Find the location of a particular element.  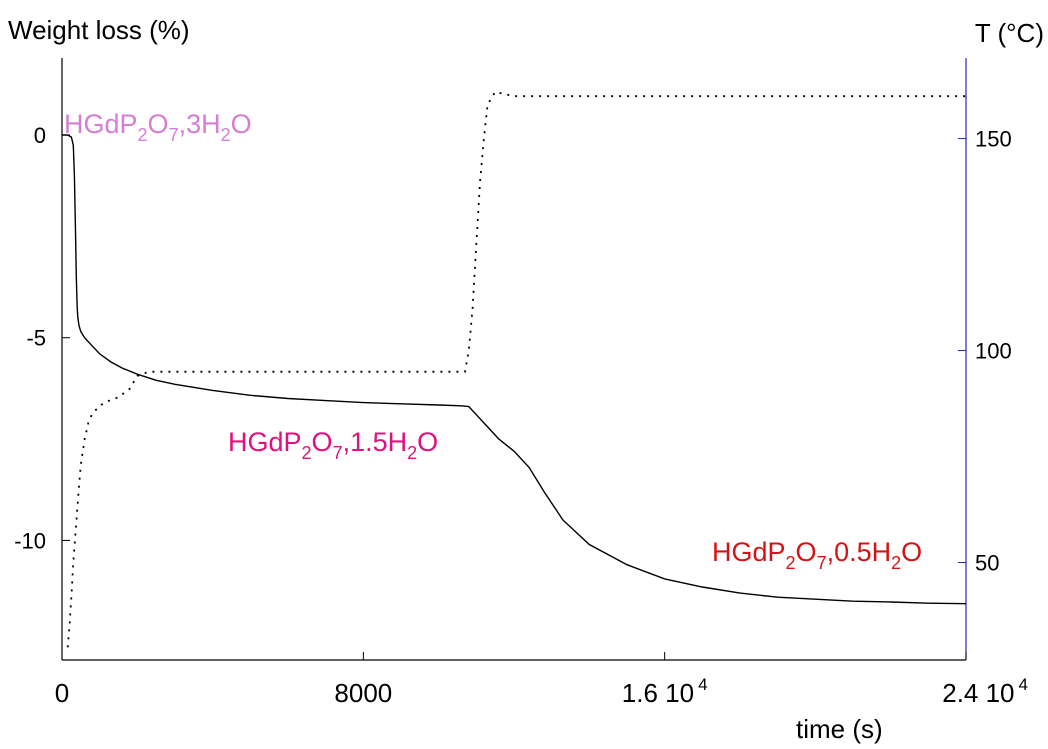

x-tick-label: 1.6 10 4 is located at coordinates (665, 691).